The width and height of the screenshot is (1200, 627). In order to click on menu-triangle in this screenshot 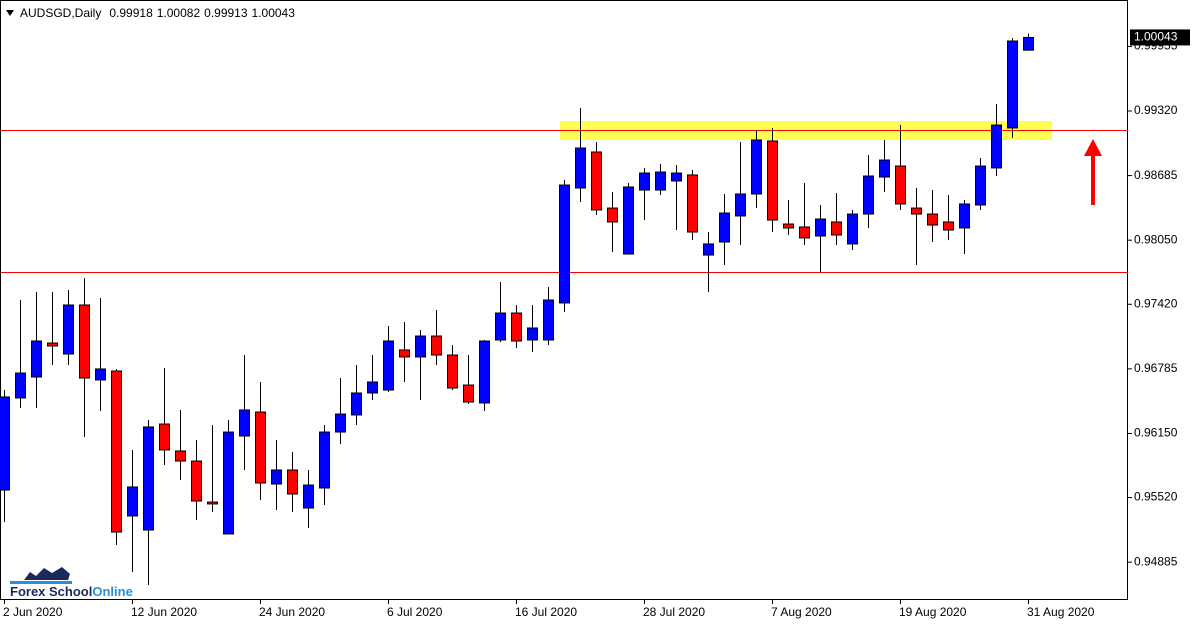, I will do `click(10, 13)`.